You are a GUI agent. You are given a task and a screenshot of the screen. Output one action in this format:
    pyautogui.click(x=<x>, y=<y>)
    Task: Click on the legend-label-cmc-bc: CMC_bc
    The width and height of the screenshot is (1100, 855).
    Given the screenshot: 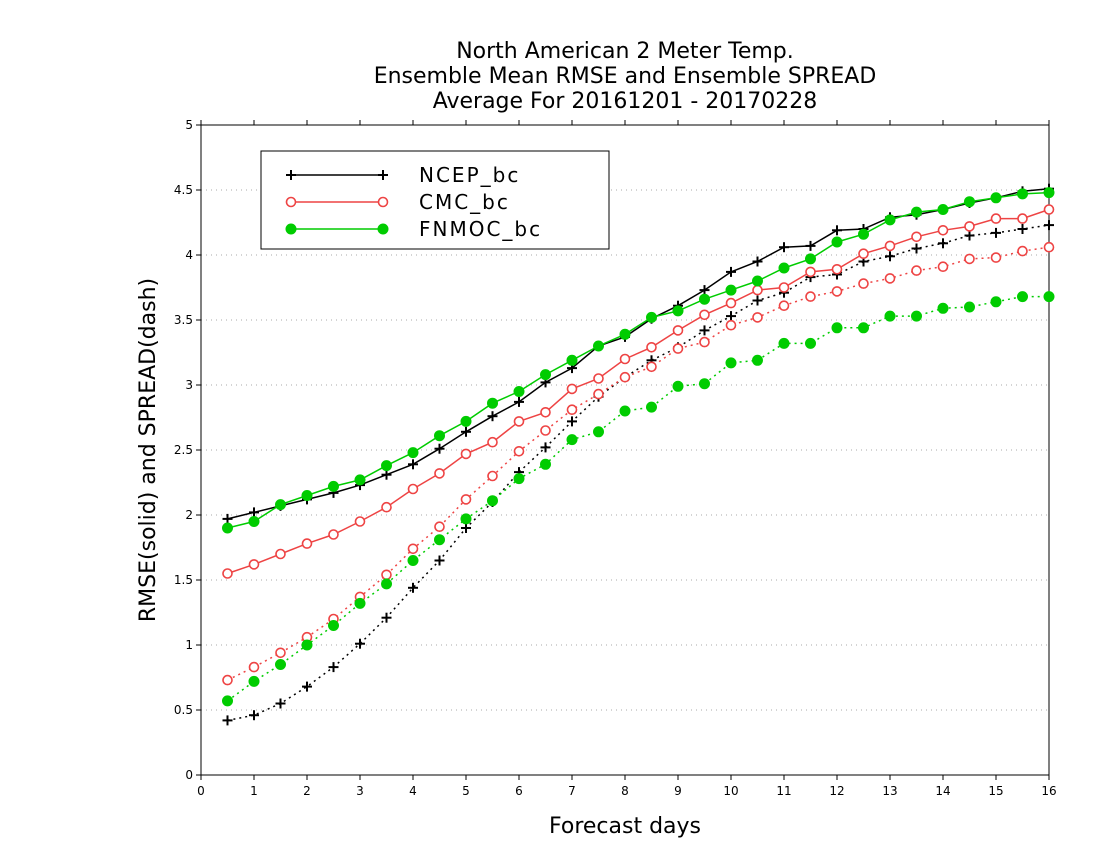 What is the action you would take?
    pyautogui.click(x=464, y=202)
    